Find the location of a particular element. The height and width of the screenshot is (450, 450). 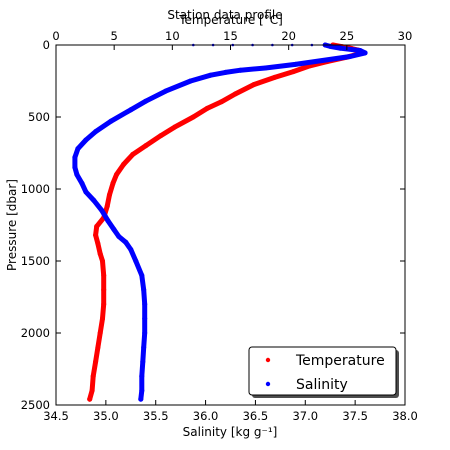

x-top-tick-label: 15 is located at coordinates (230, 36).